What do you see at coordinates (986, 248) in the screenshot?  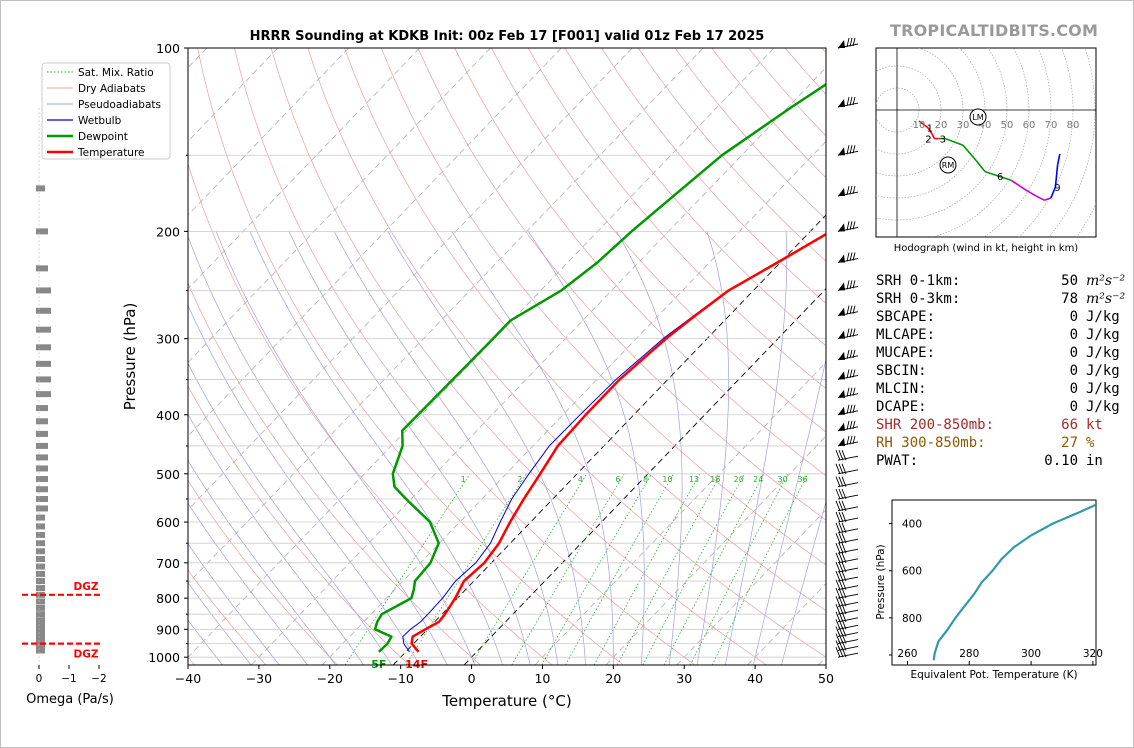 I see `hodograph-caption: Hodograph (wind in kt, height in km)` at bounding box center [986, 248].